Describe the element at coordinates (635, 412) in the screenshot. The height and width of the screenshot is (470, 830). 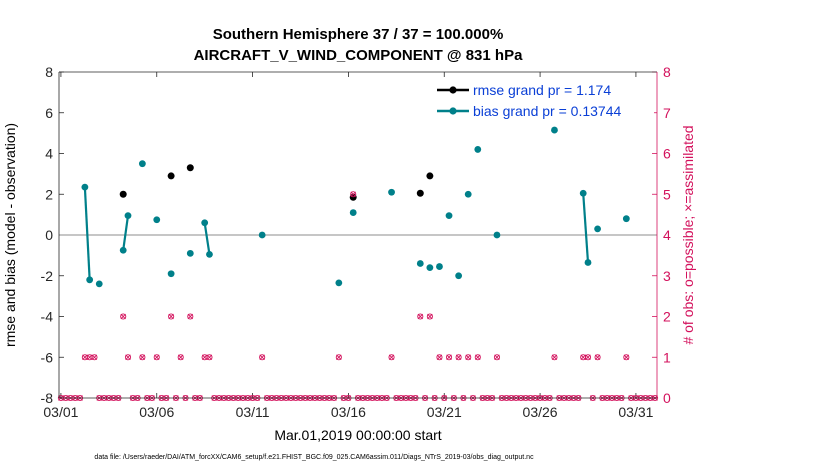
I see `x-tick-label: 03/31` at that location.